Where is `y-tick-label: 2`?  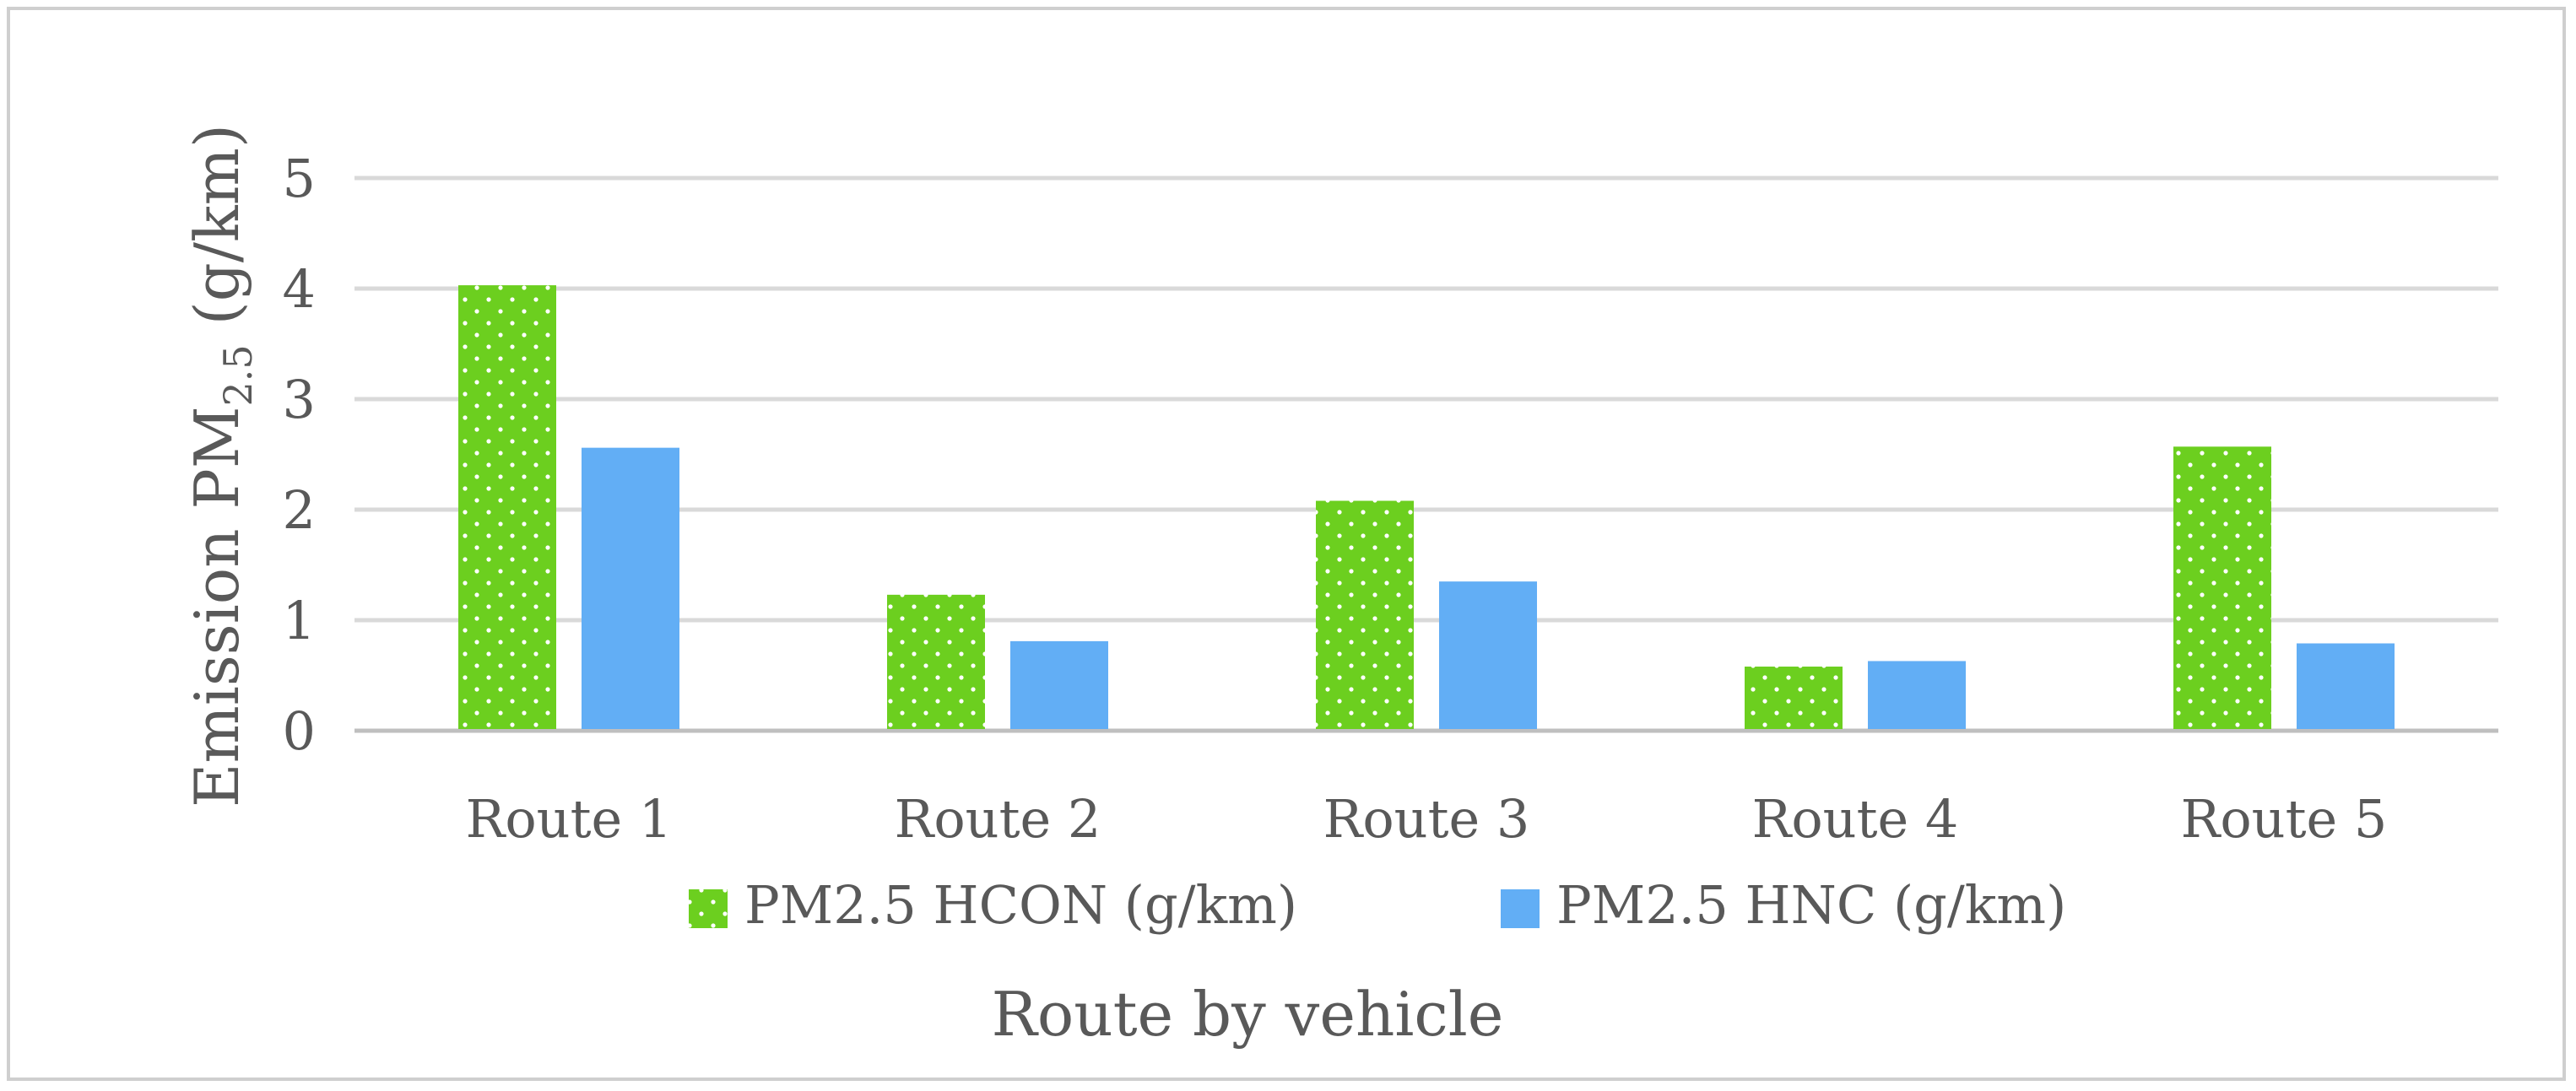 y-tick-label: 2 is located at coordinates (299, 510).